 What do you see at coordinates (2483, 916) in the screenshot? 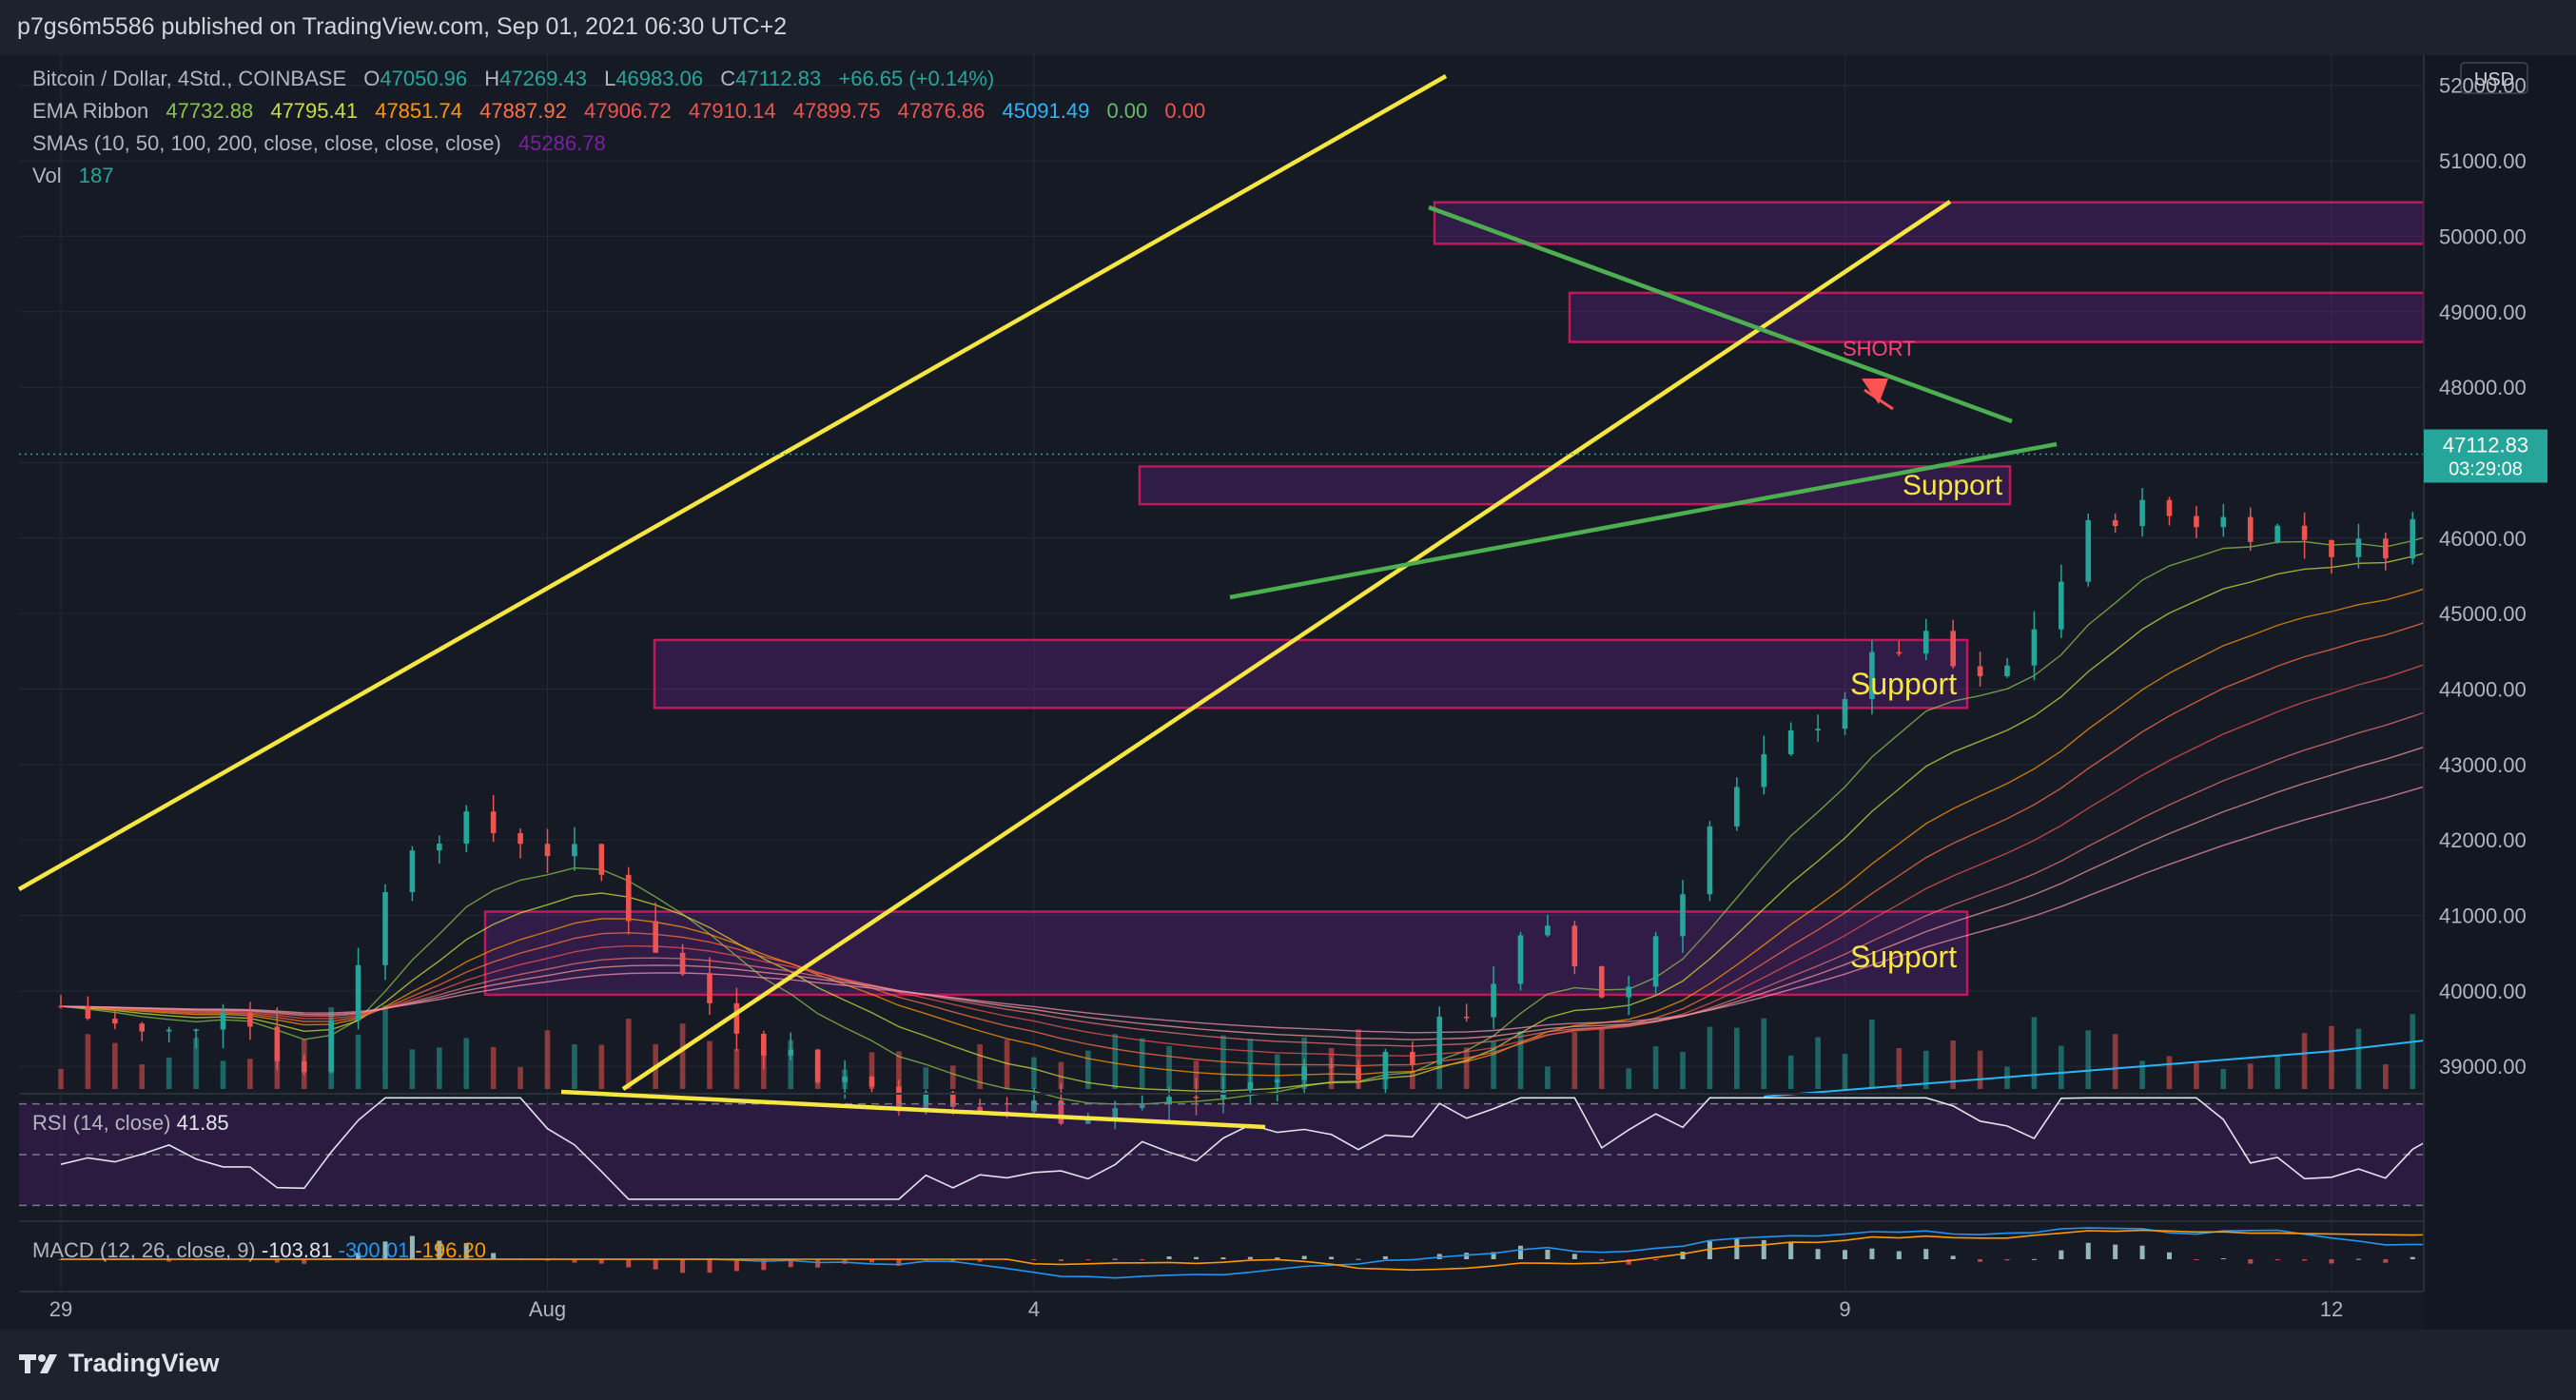
I see `price-tick-label: 41000.00` at bounding box center [2483, 916].